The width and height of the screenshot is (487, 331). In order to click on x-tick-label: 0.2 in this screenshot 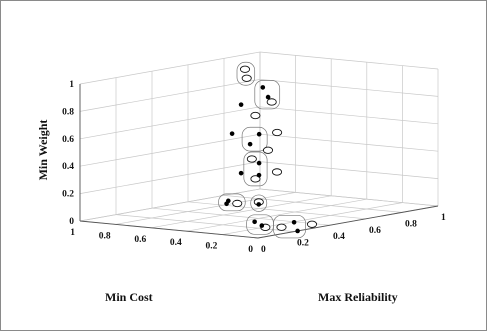, I will do `click(303, 244)`.